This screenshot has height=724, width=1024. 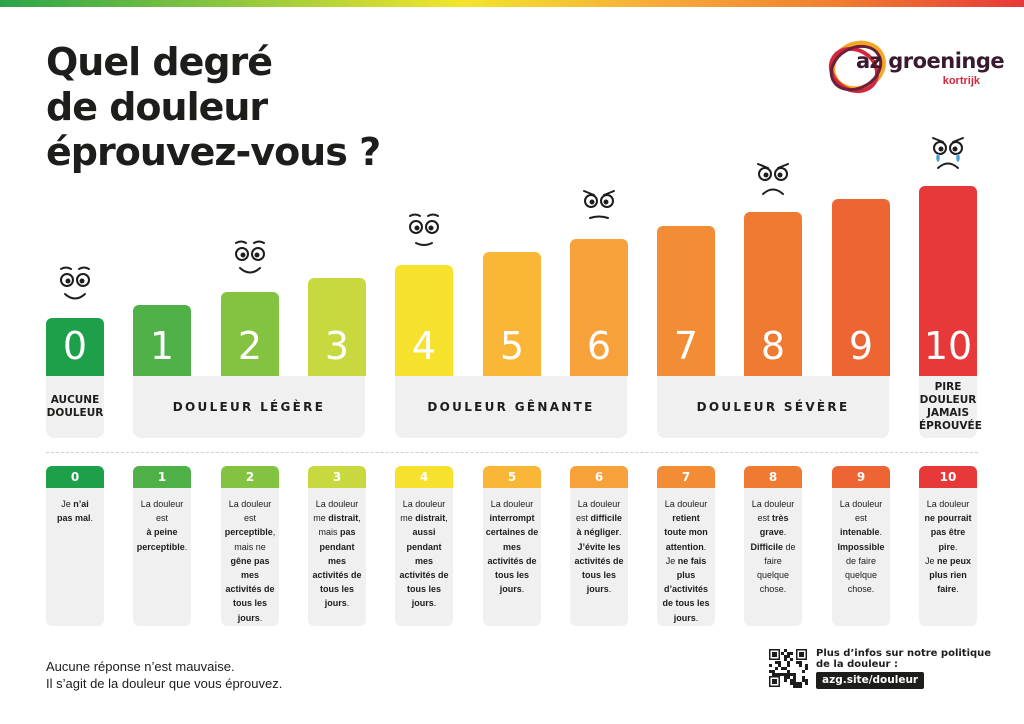 I want to click on logo: az groeninge kortrijk, so click(x=913, y=68).